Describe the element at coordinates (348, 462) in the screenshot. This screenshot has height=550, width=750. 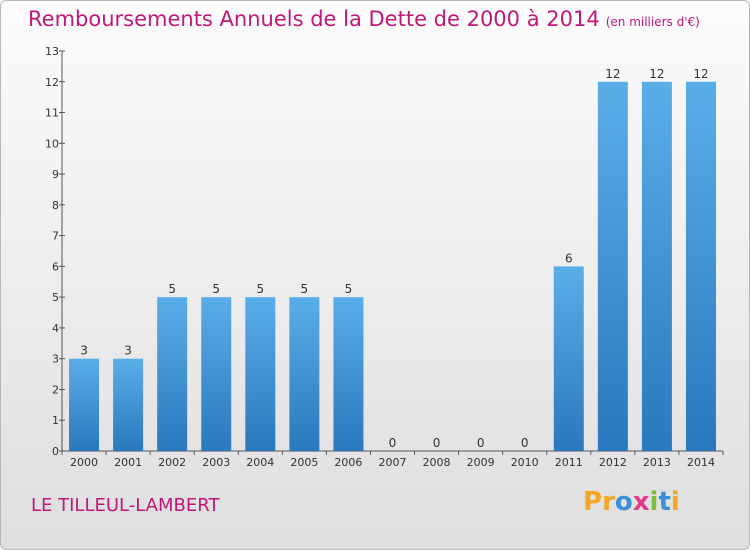
I see `x-tick-label-2006: 2006` at that location.